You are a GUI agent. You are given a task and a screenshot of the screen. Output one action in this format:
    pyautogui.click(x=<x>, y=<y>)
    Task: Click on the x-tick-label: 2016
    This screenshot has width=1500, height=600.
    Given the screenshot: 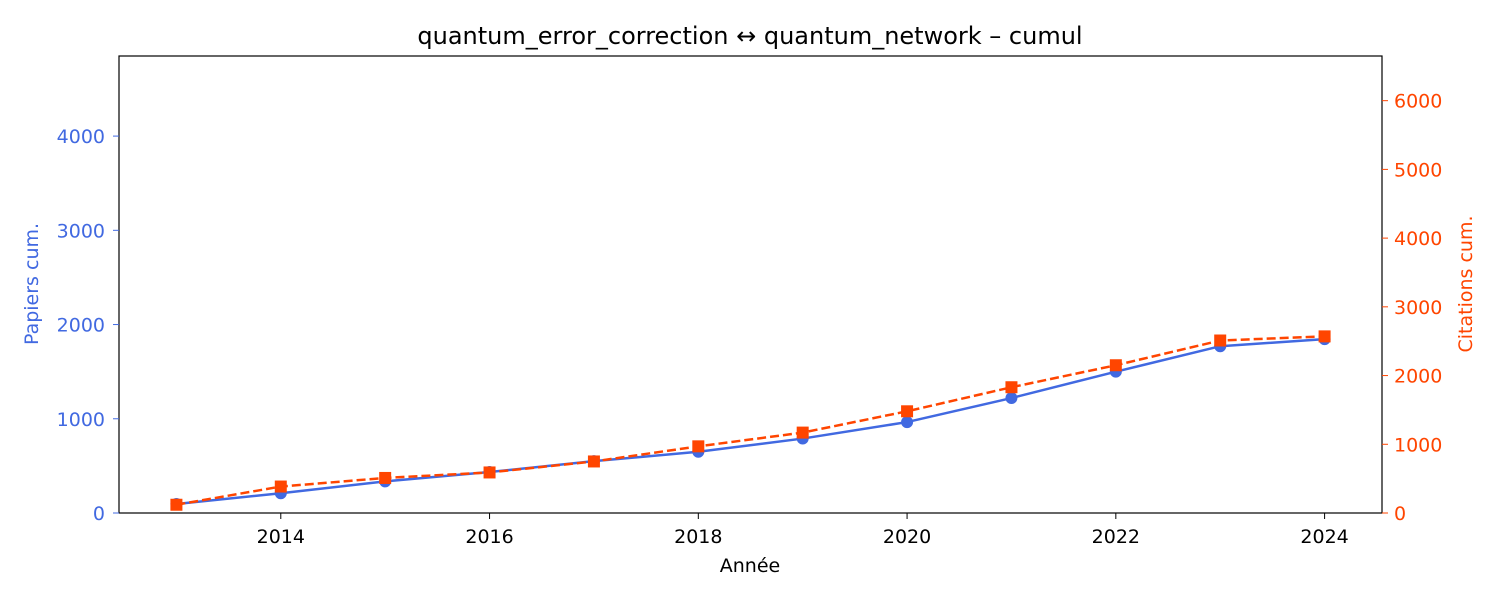 What is the action you would take?
    pyautogui.click(x=489, y=537)
    